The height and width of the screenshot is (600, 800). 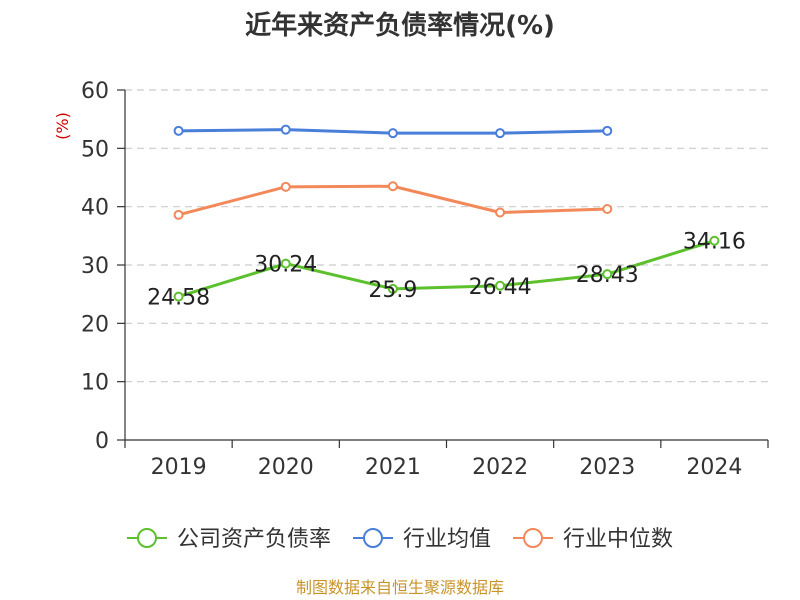 I want to click on x-tick-label: 2023, so click(x=607, y=467).